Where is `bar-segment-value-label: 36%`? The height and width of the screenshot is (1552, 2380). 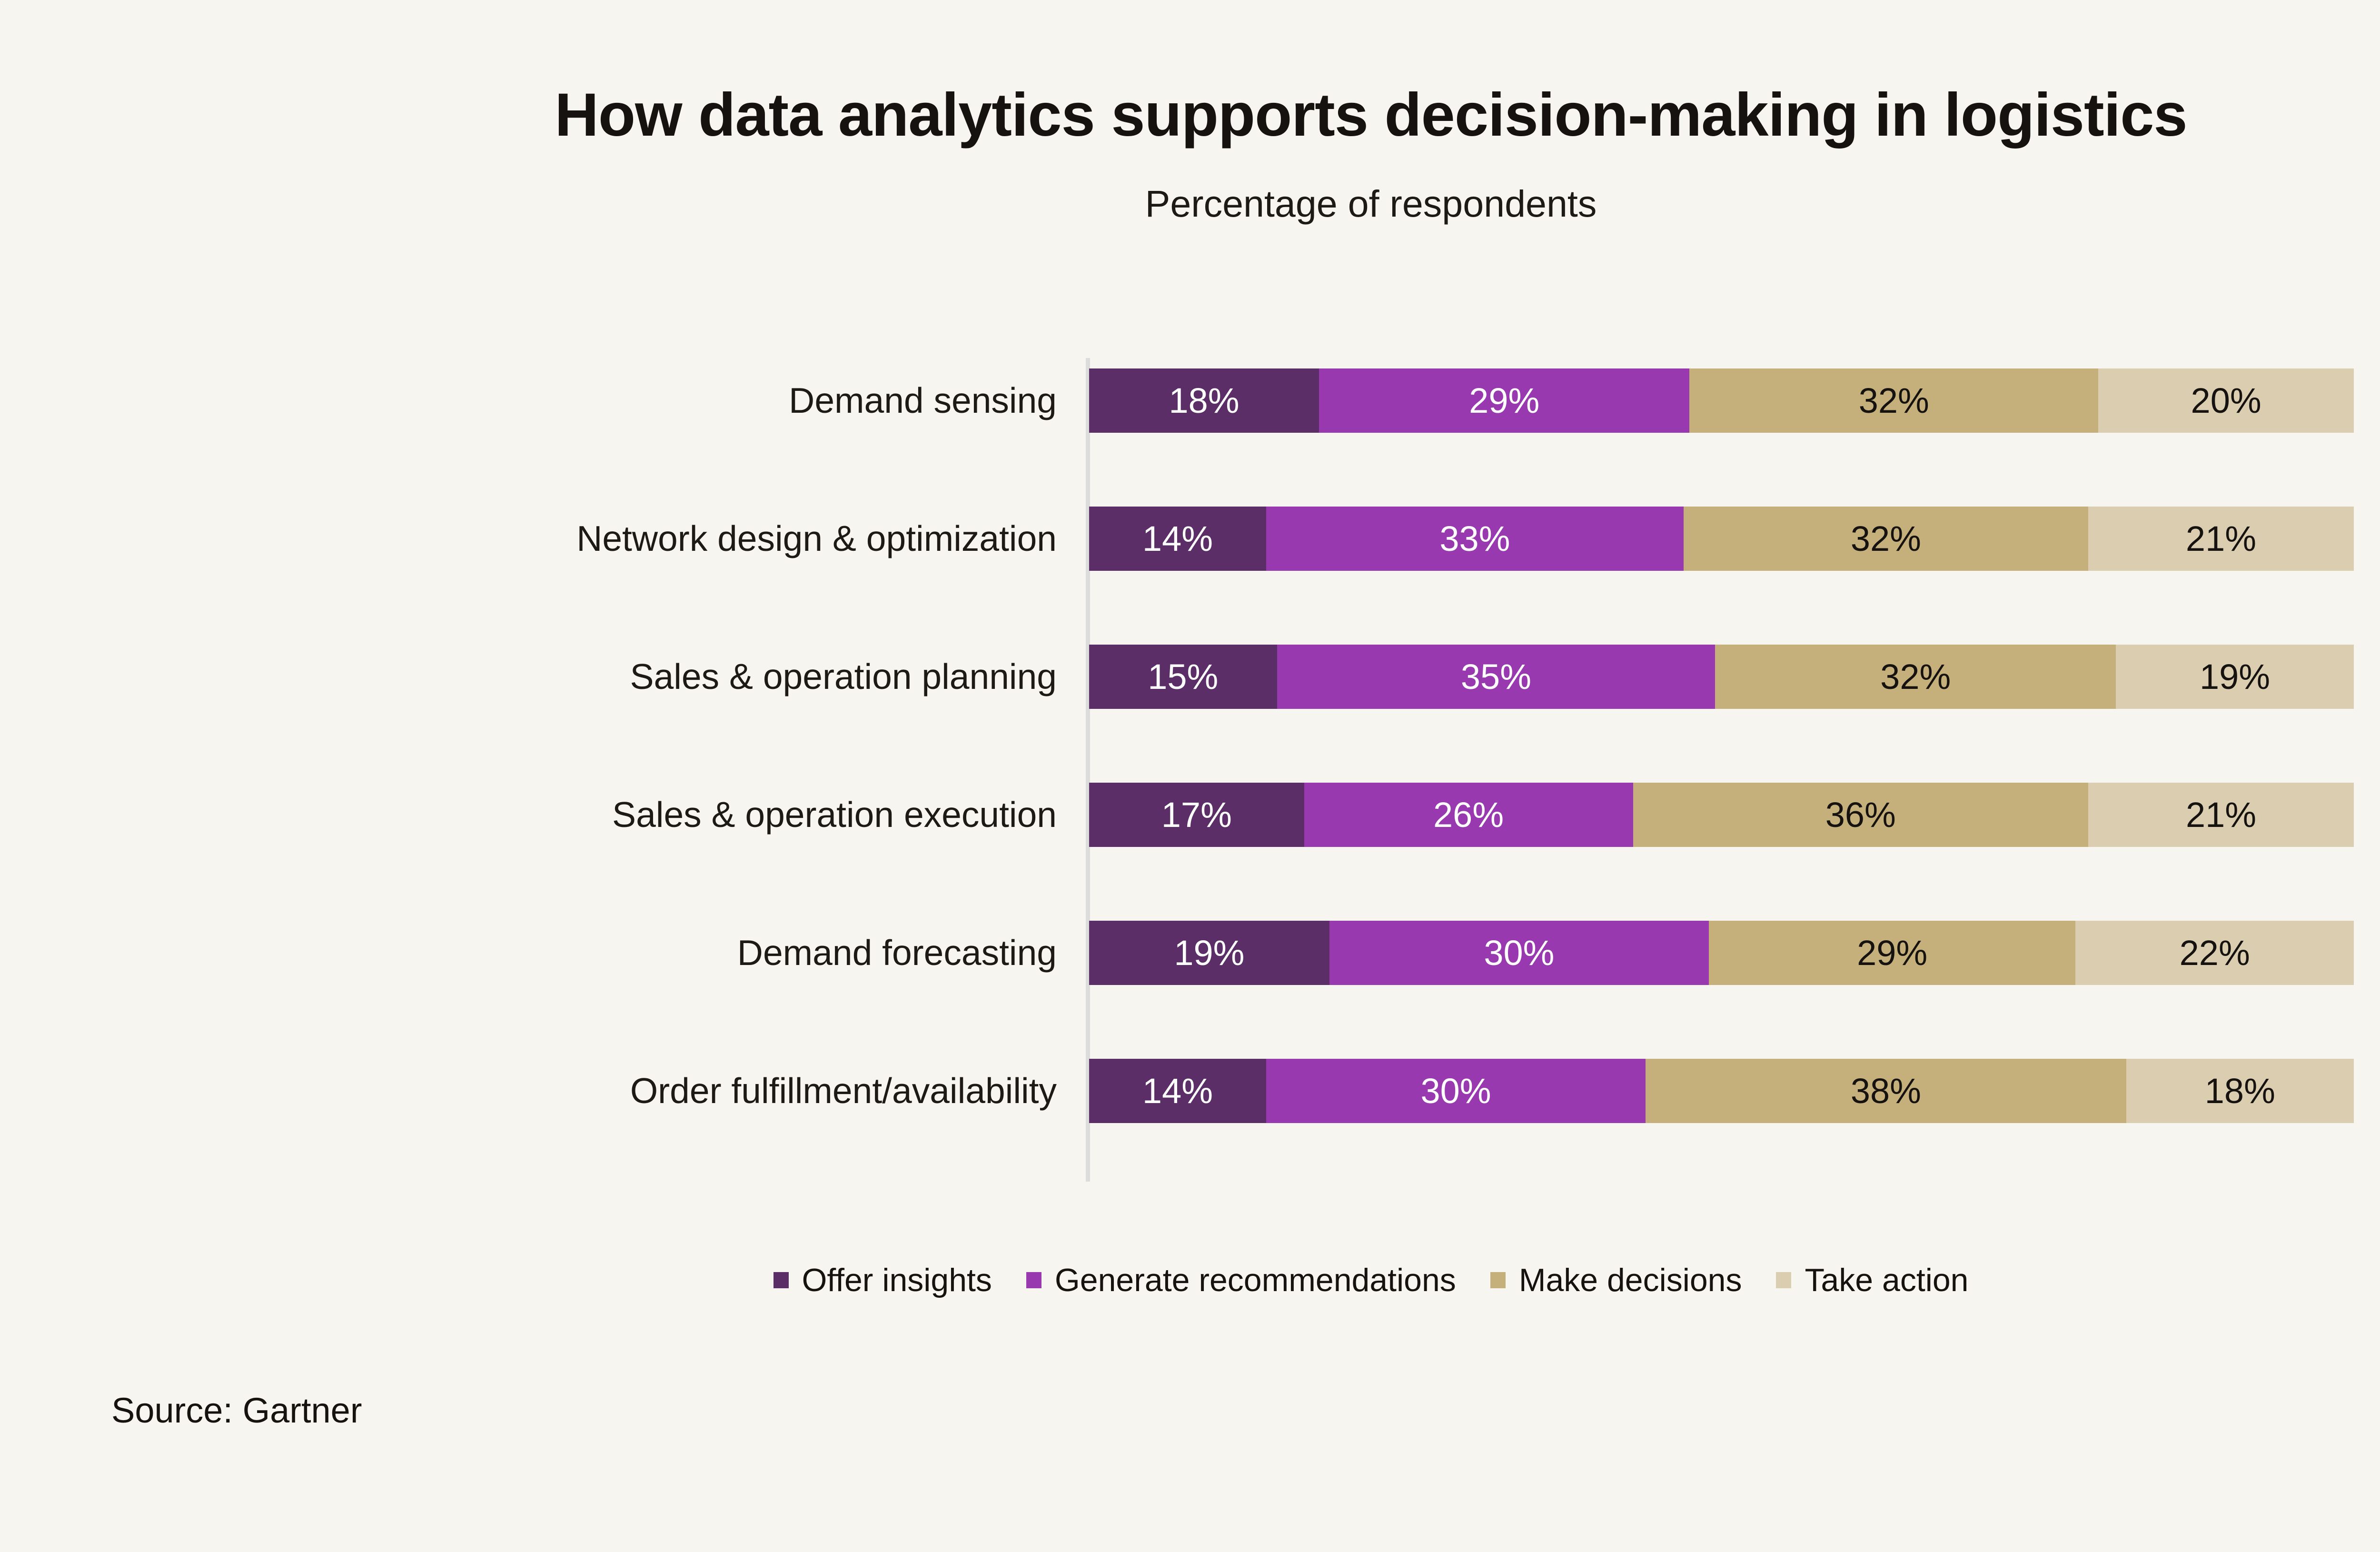
bar-segment-value-label: 36% is located at coordinates (1860, 815).